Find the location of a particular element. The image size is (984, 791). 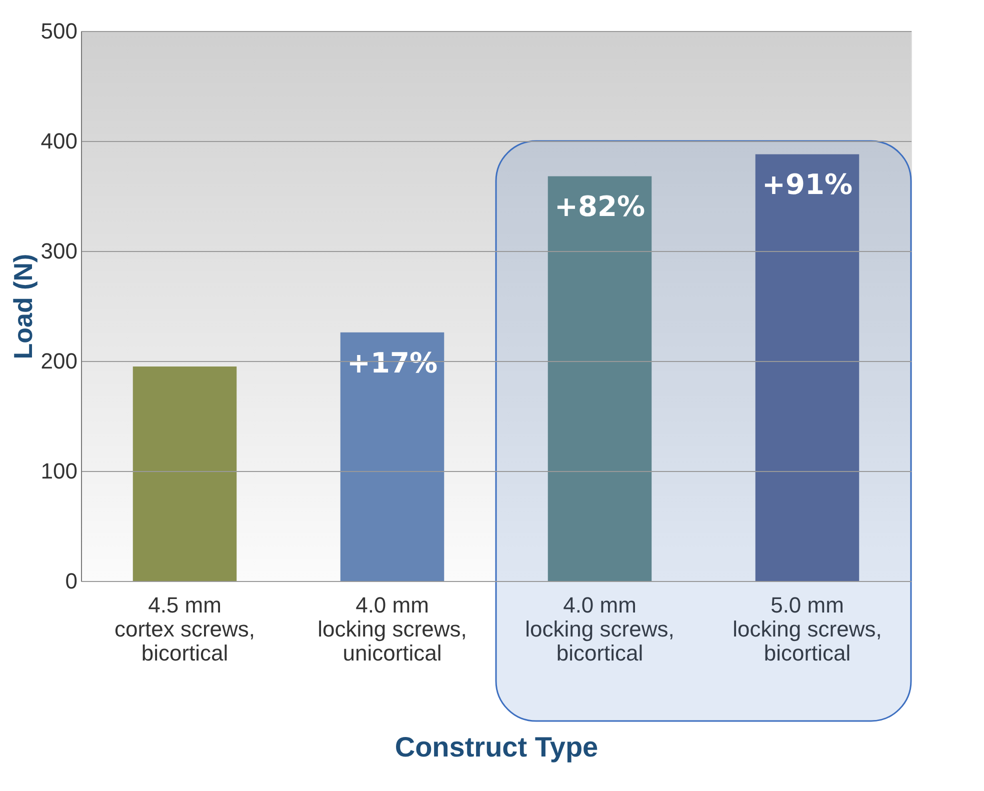

y-tick-label: 0 is located at coordinates (71, 581).